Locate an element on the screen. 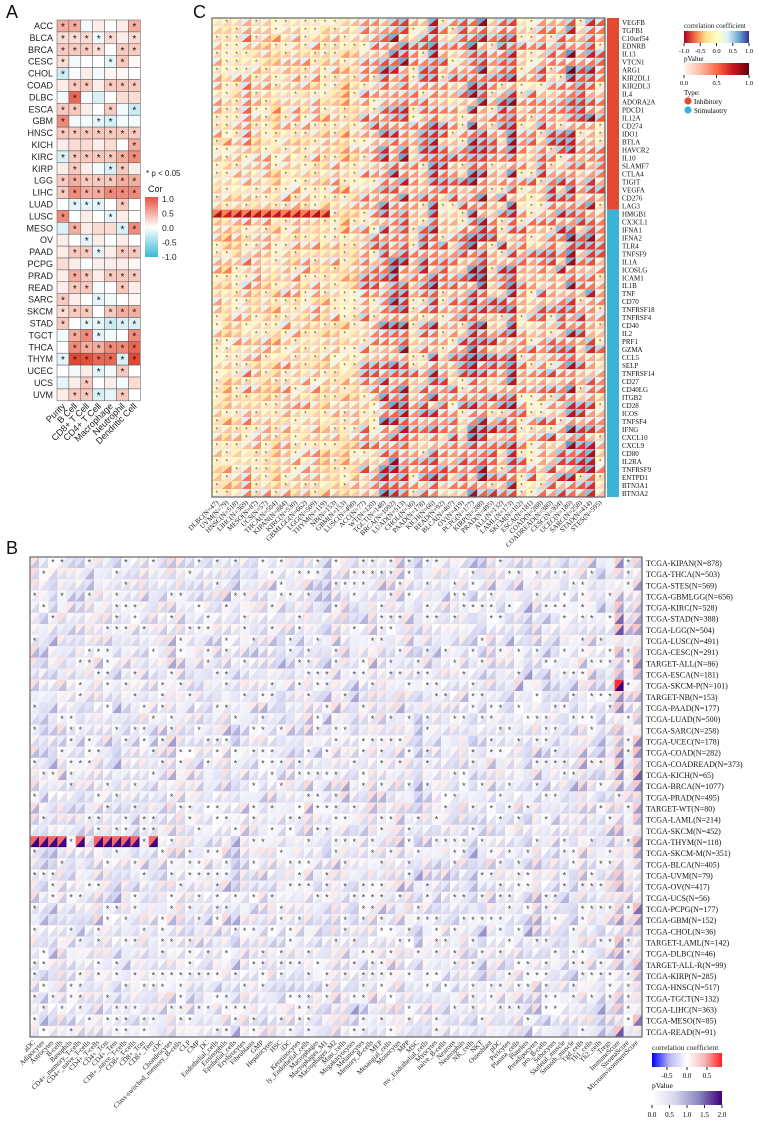  panel-label-a: A is located at coordinates (12, 12).